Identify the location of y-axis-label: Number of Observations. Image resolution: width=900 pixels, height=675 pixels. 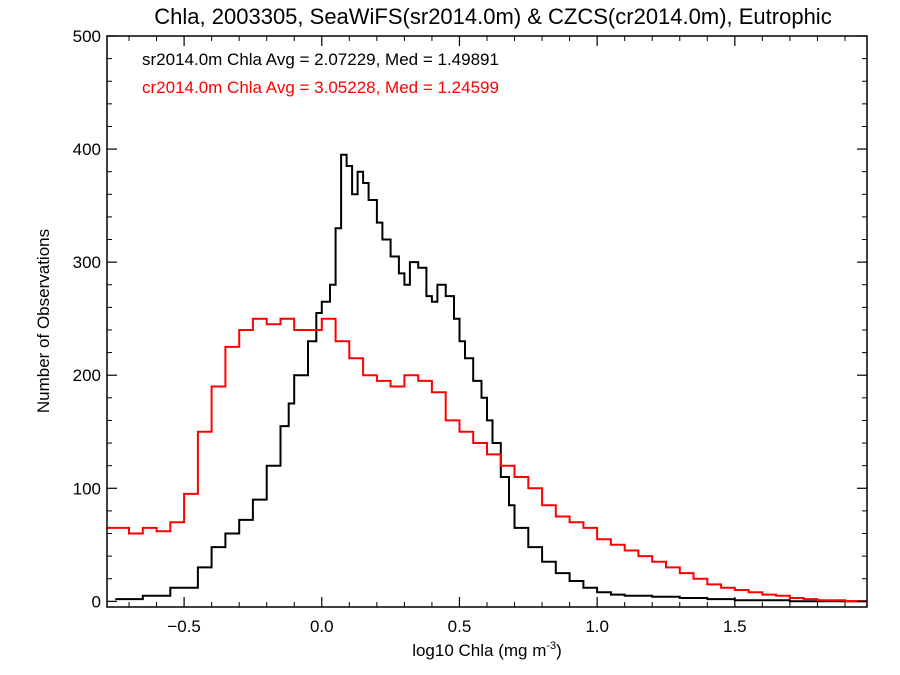
(43, 321).